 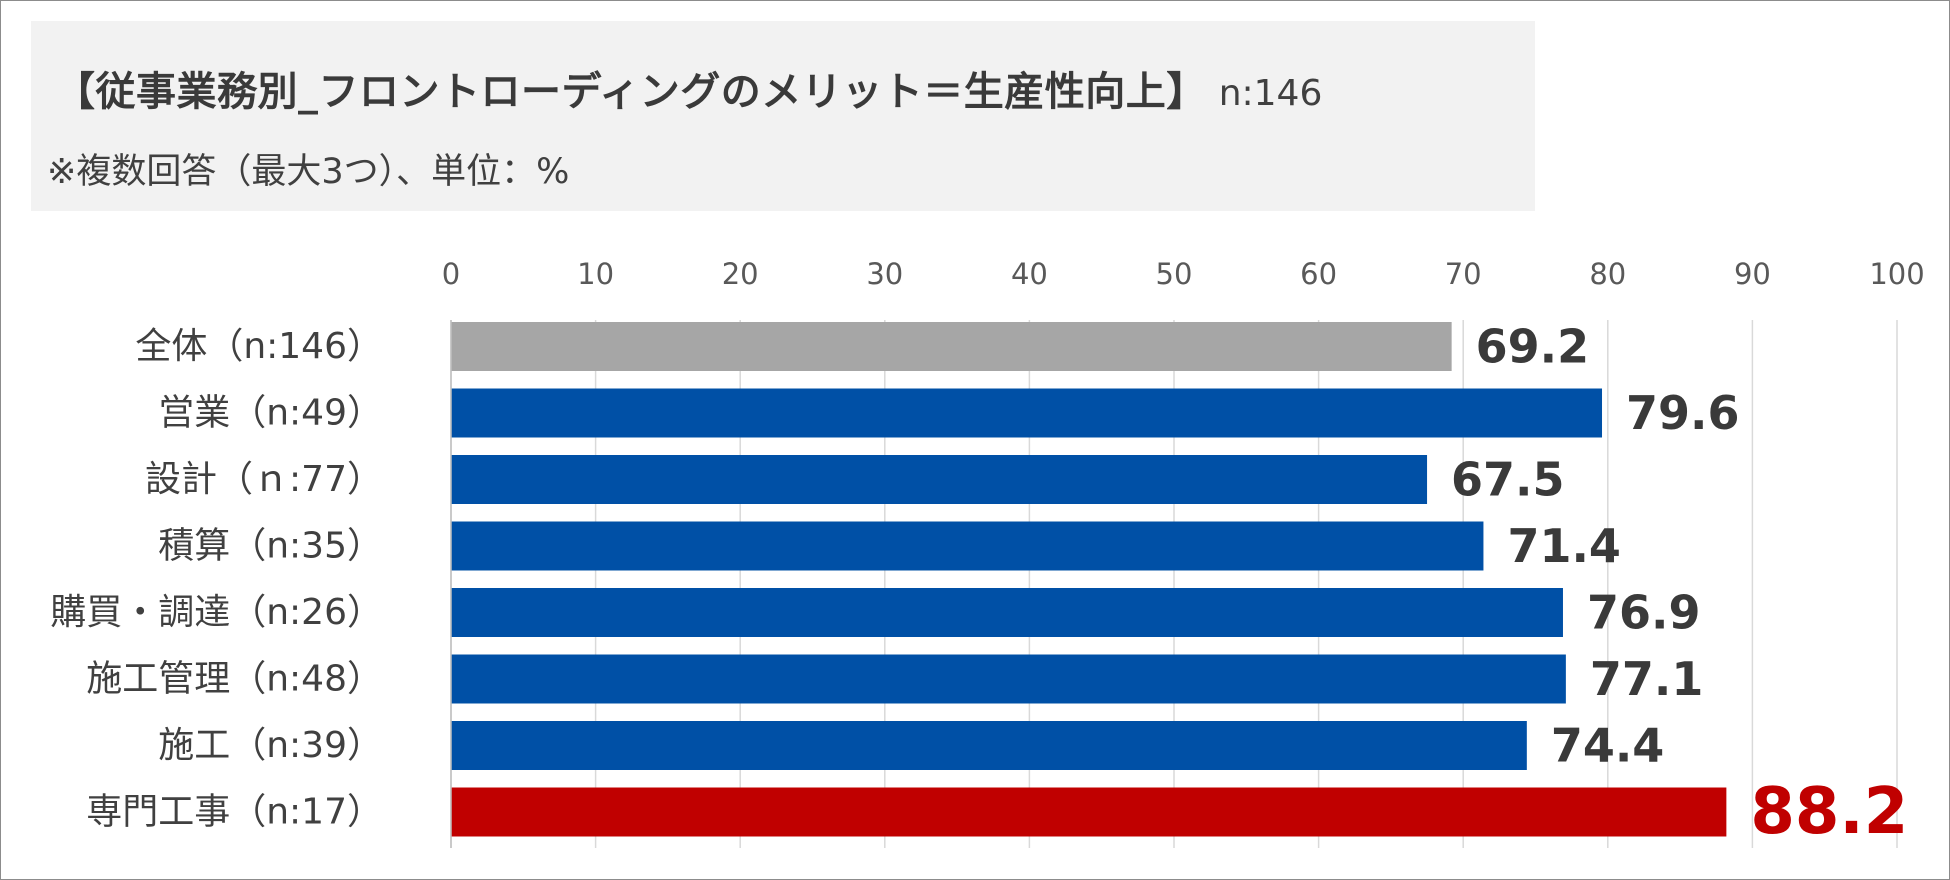 I want to click on x-tick-label-0: 0, so click(x=451, y=274).